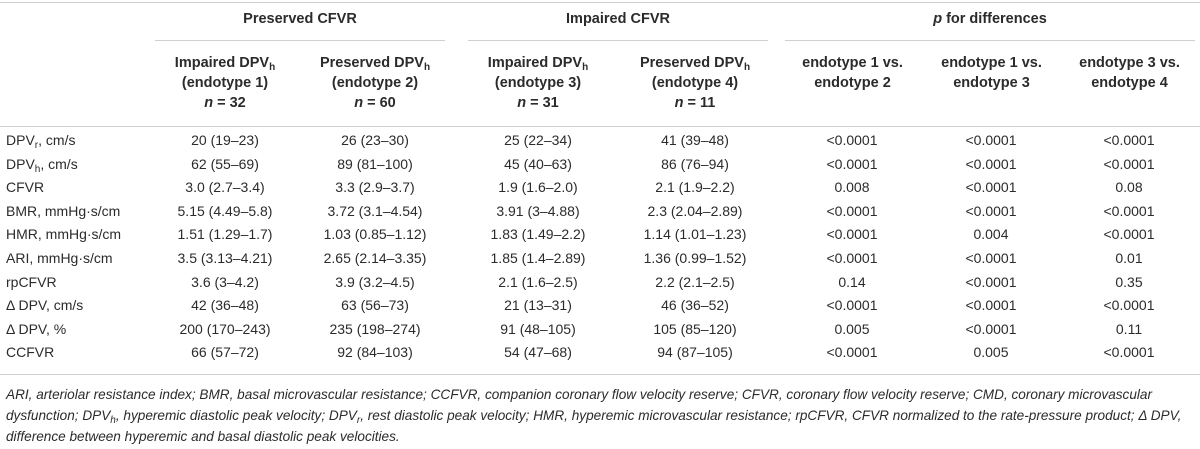 This screenshot has width=1200, height=449. Describe the element at coordinates (695, 210) in the screenshot. I see `table-cell-value: 2.3 (2.04–2.89)` at that location.